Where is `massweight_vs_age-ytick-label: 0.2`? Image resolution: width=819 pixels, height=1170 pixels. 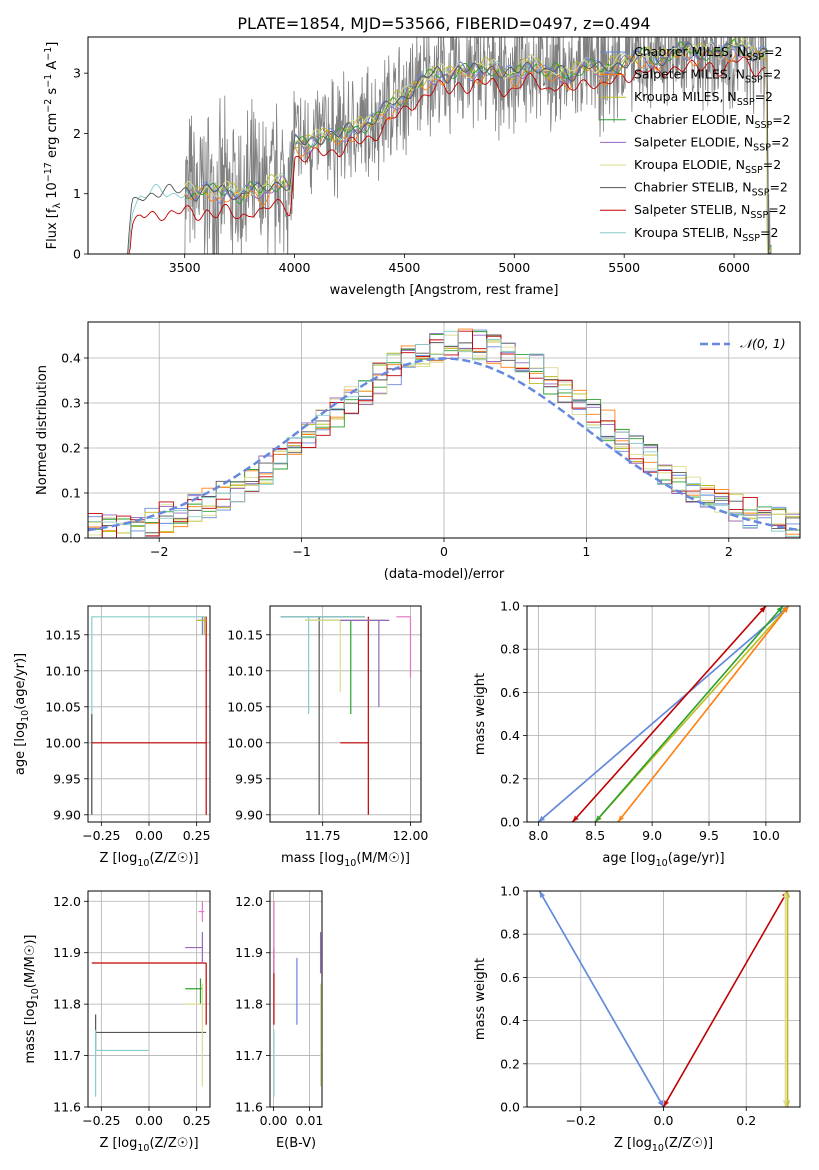
massweight_vs_age-ytick-label: 0.2 is located at coordinates (510, 778).